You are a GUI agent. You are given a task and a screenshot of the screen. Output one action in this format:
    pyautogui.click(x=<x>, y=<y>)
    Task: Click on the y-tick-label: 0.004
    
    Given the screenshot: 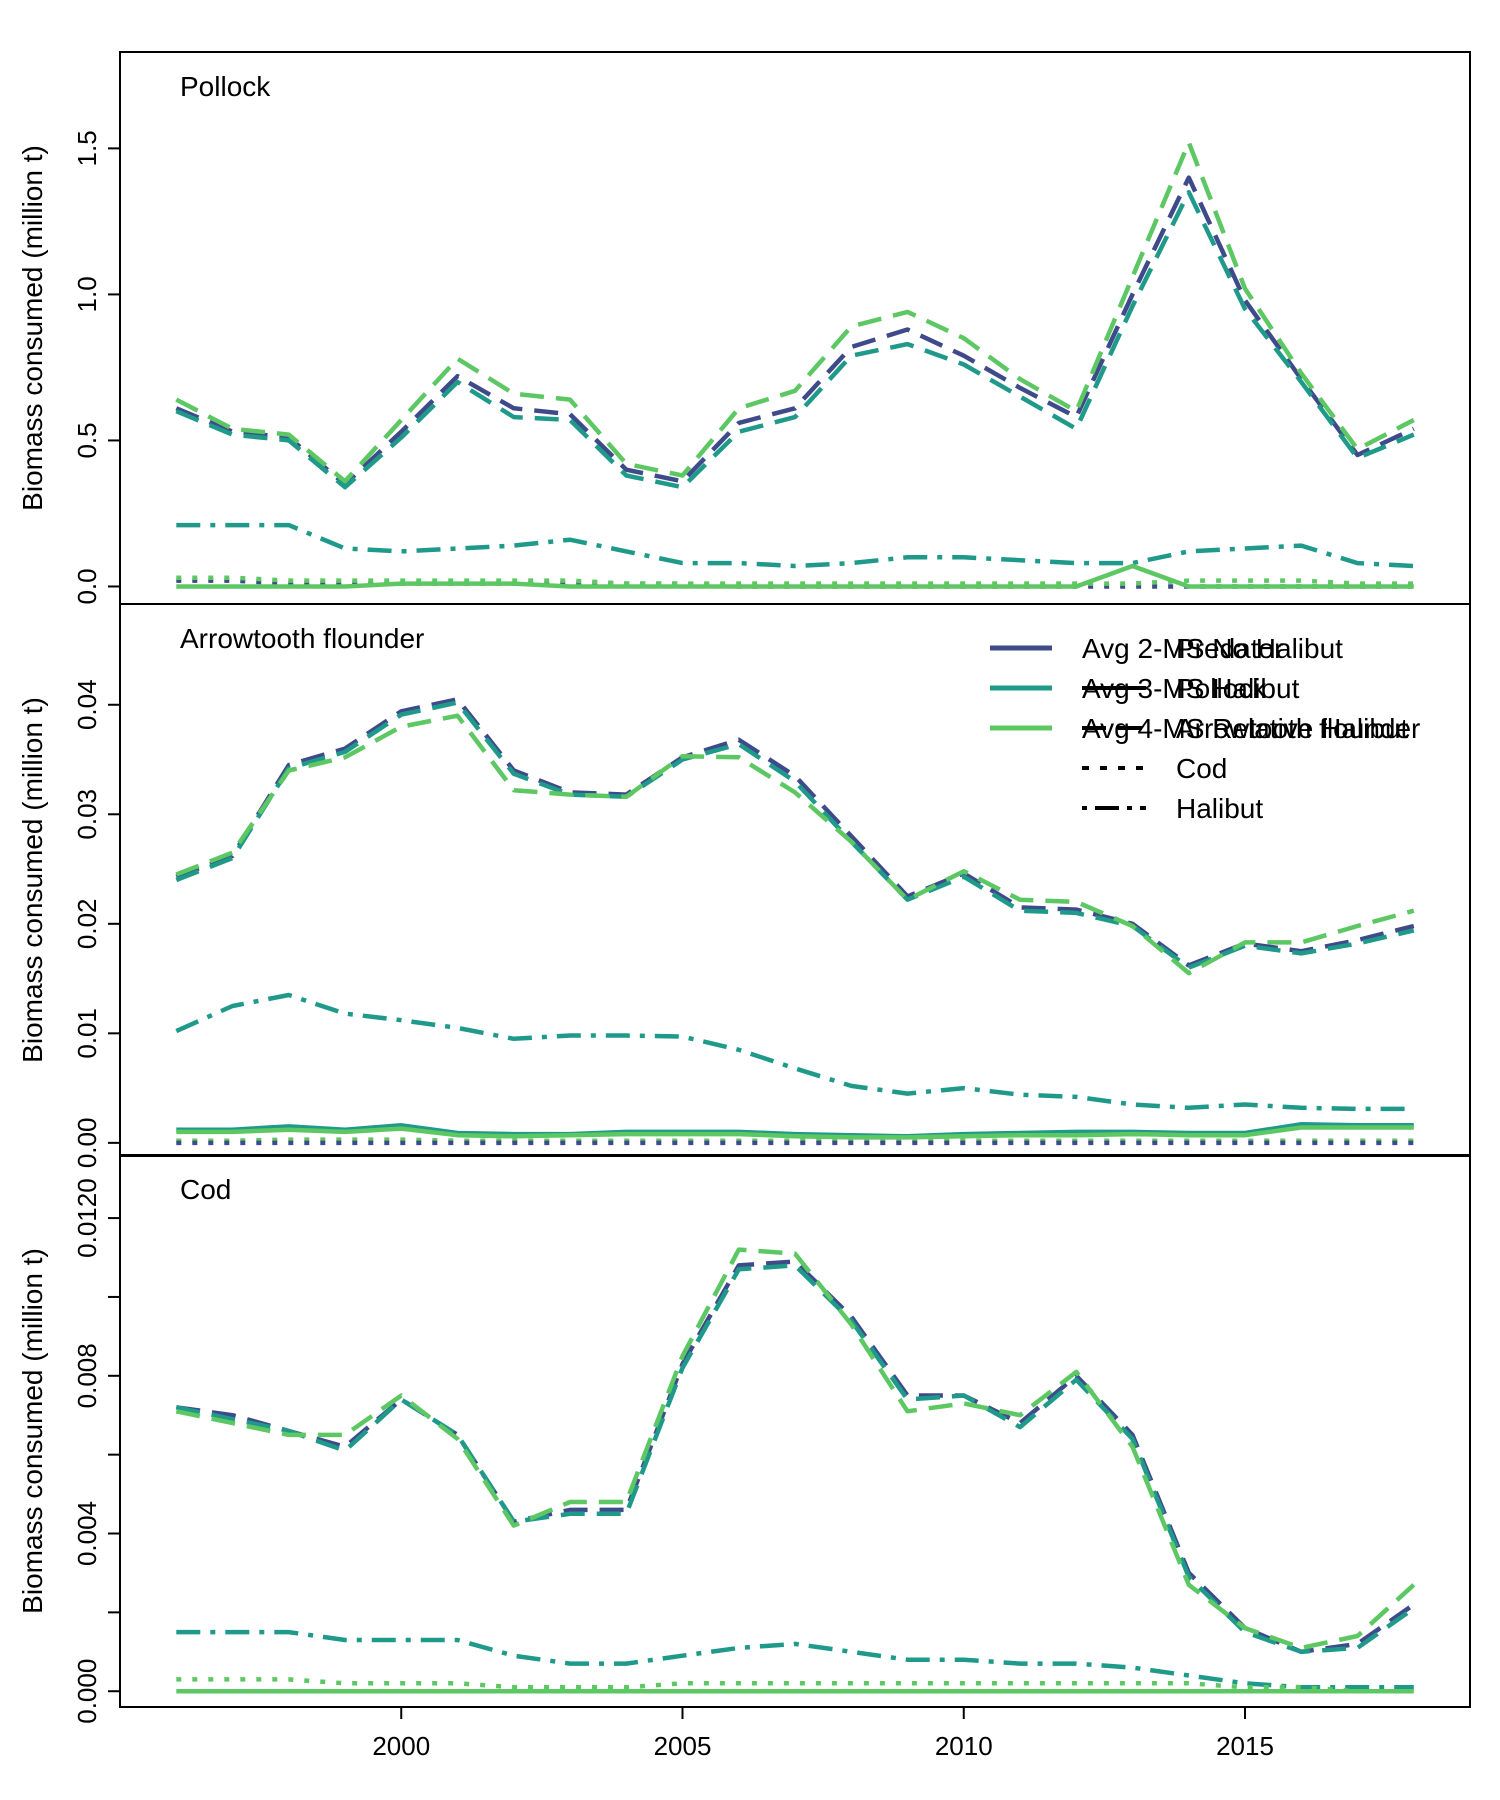 What is the action you would take?
    pyautogui.click(x=87, y=1533)
    